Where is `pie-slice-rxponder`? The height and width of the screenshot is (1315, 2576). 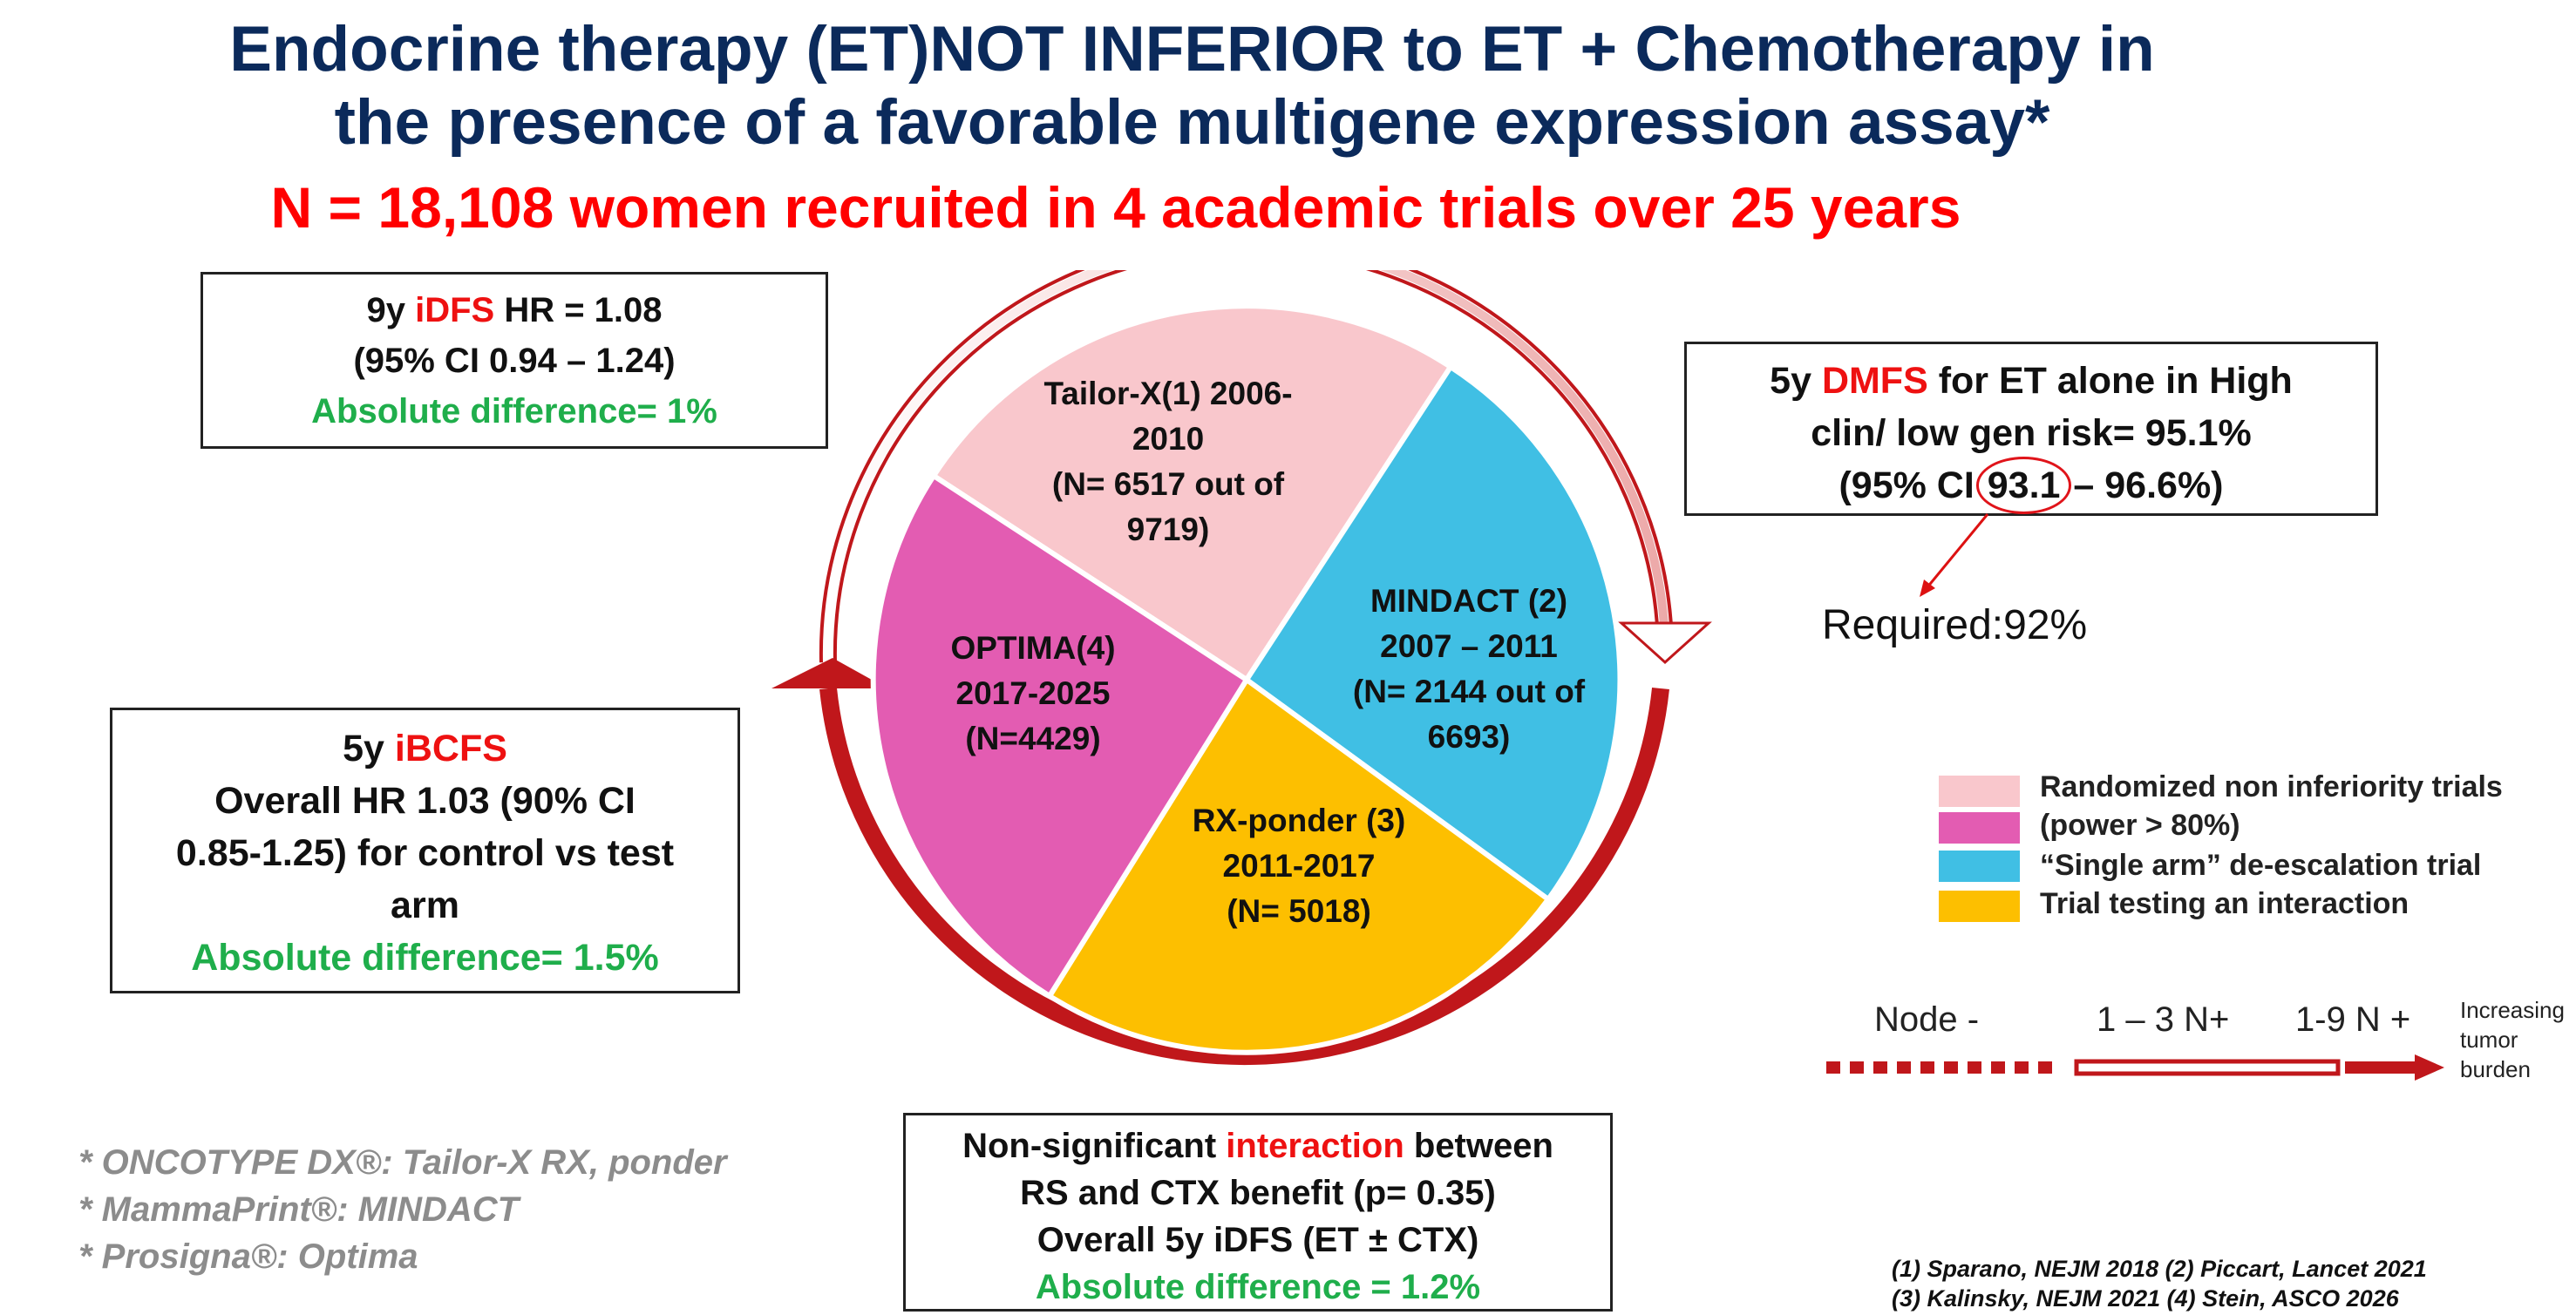 pie-slice-rxponder is located at coordinates (1299, 865).